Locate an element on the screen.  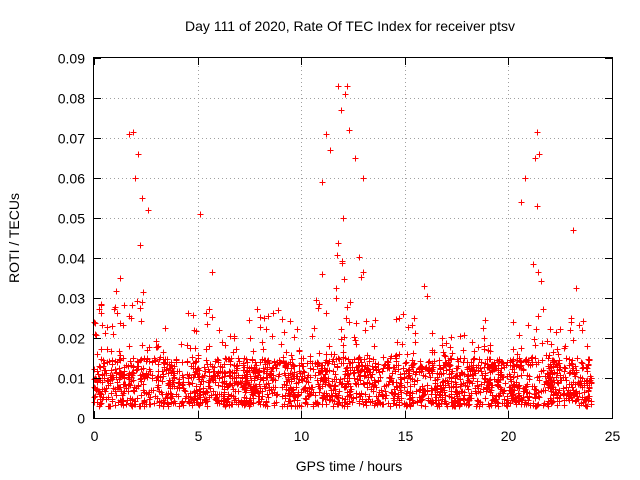
y-tick-label: 0.01 is located at coordinates (71, 379).